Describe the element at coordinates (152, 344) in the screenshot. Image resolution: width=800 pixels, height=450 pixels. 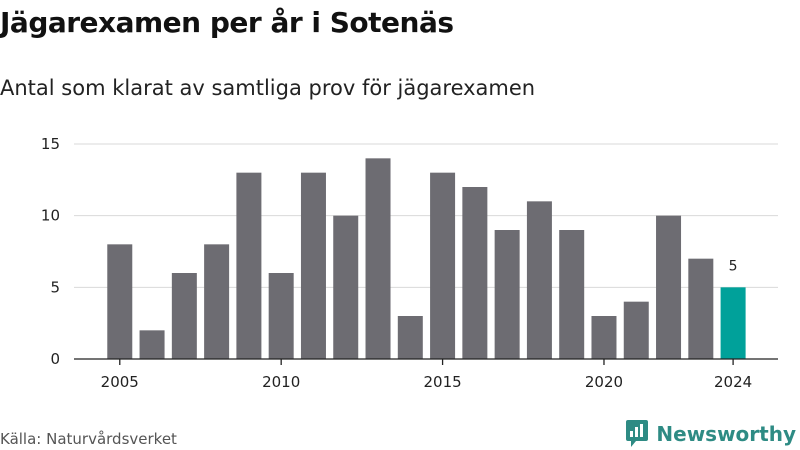
I see `bar-2006` at that location.